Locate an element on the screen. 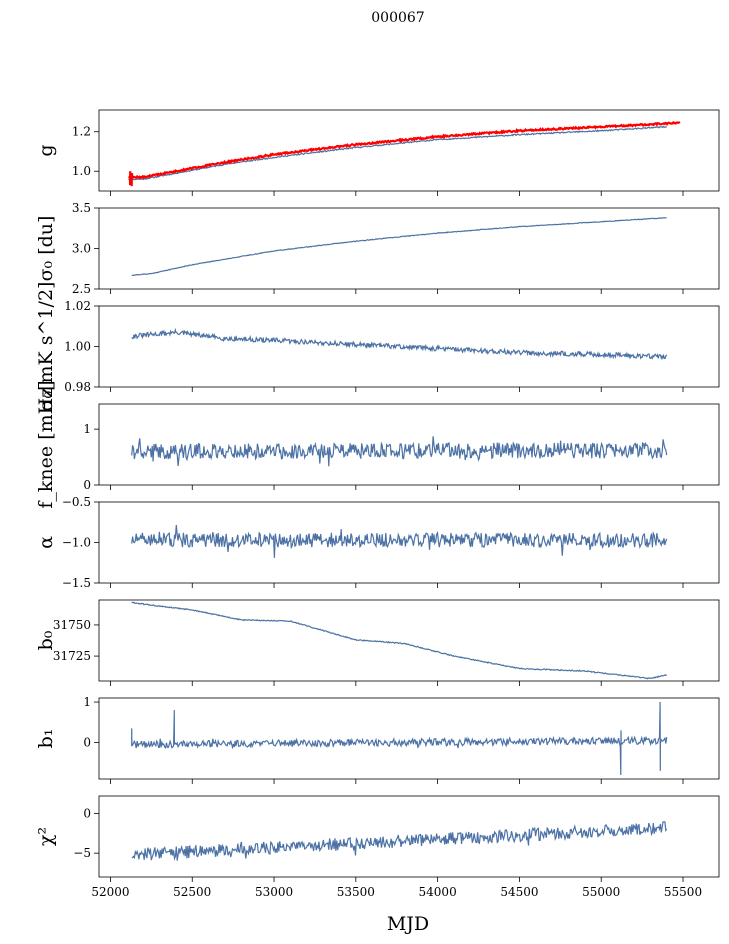  x-tick-label: 52000 is located at coordinates (110, 892).